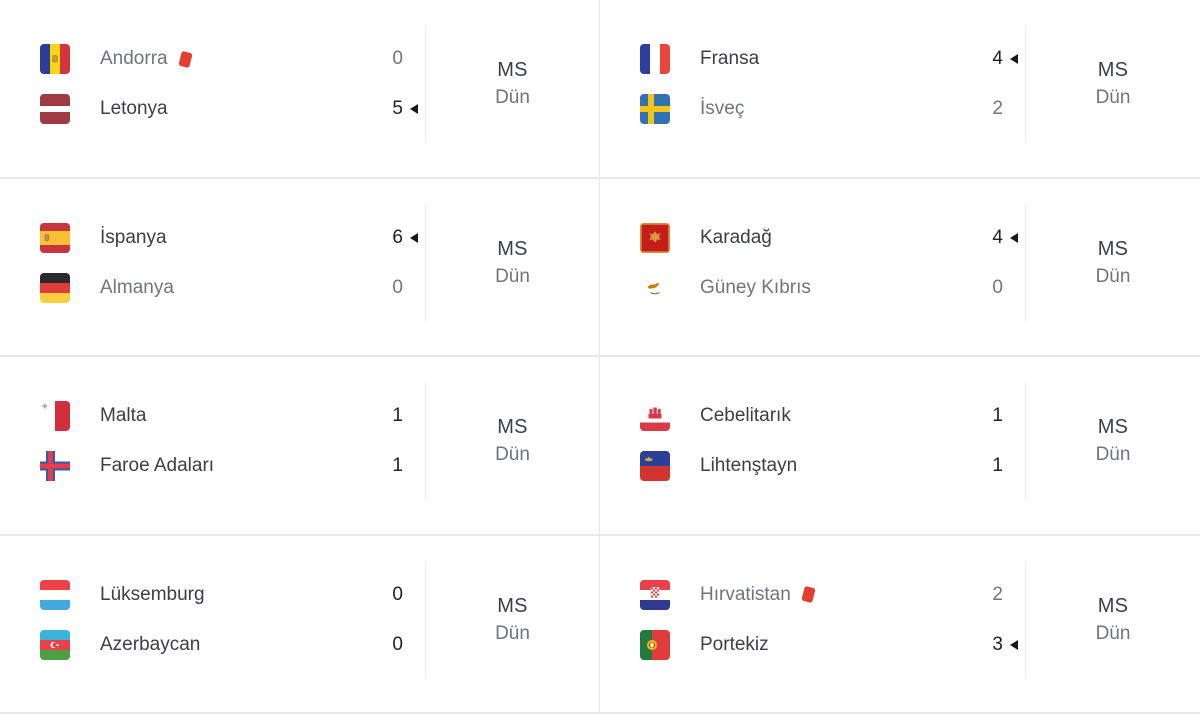  Describe the element at coordinates (745, 416) in the screenshot. I see `team-name: Cebelitarık` at that location.